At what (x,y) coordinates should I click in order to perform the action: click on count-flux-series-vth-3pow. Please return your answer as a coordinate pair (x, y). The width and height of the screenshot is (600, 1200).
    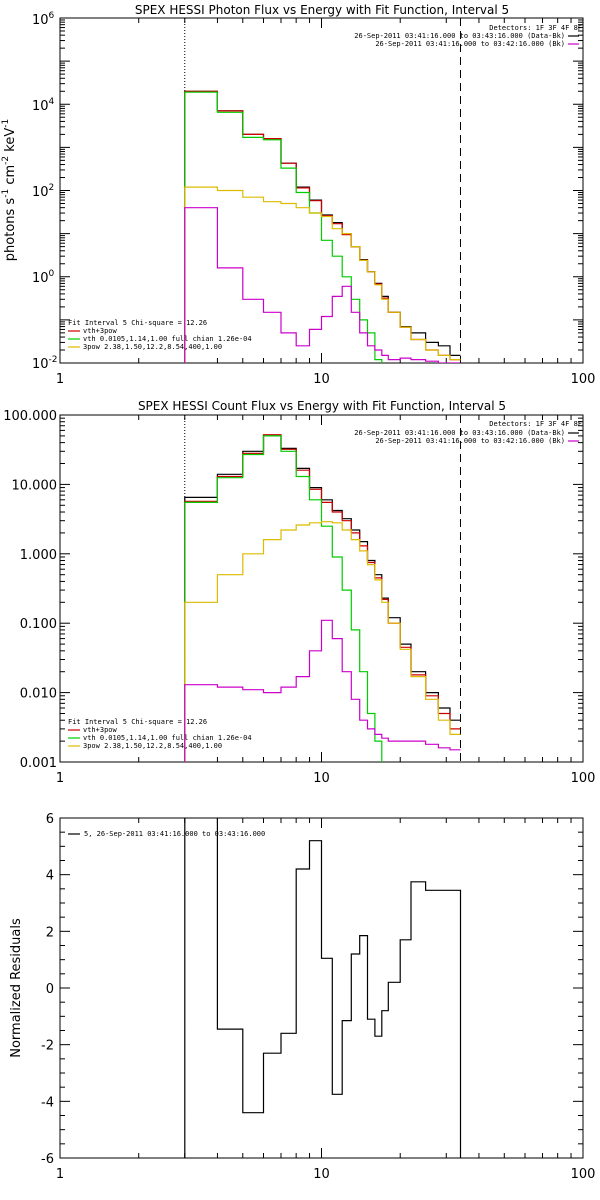
    Looking at the image, I should click on (322, 598).